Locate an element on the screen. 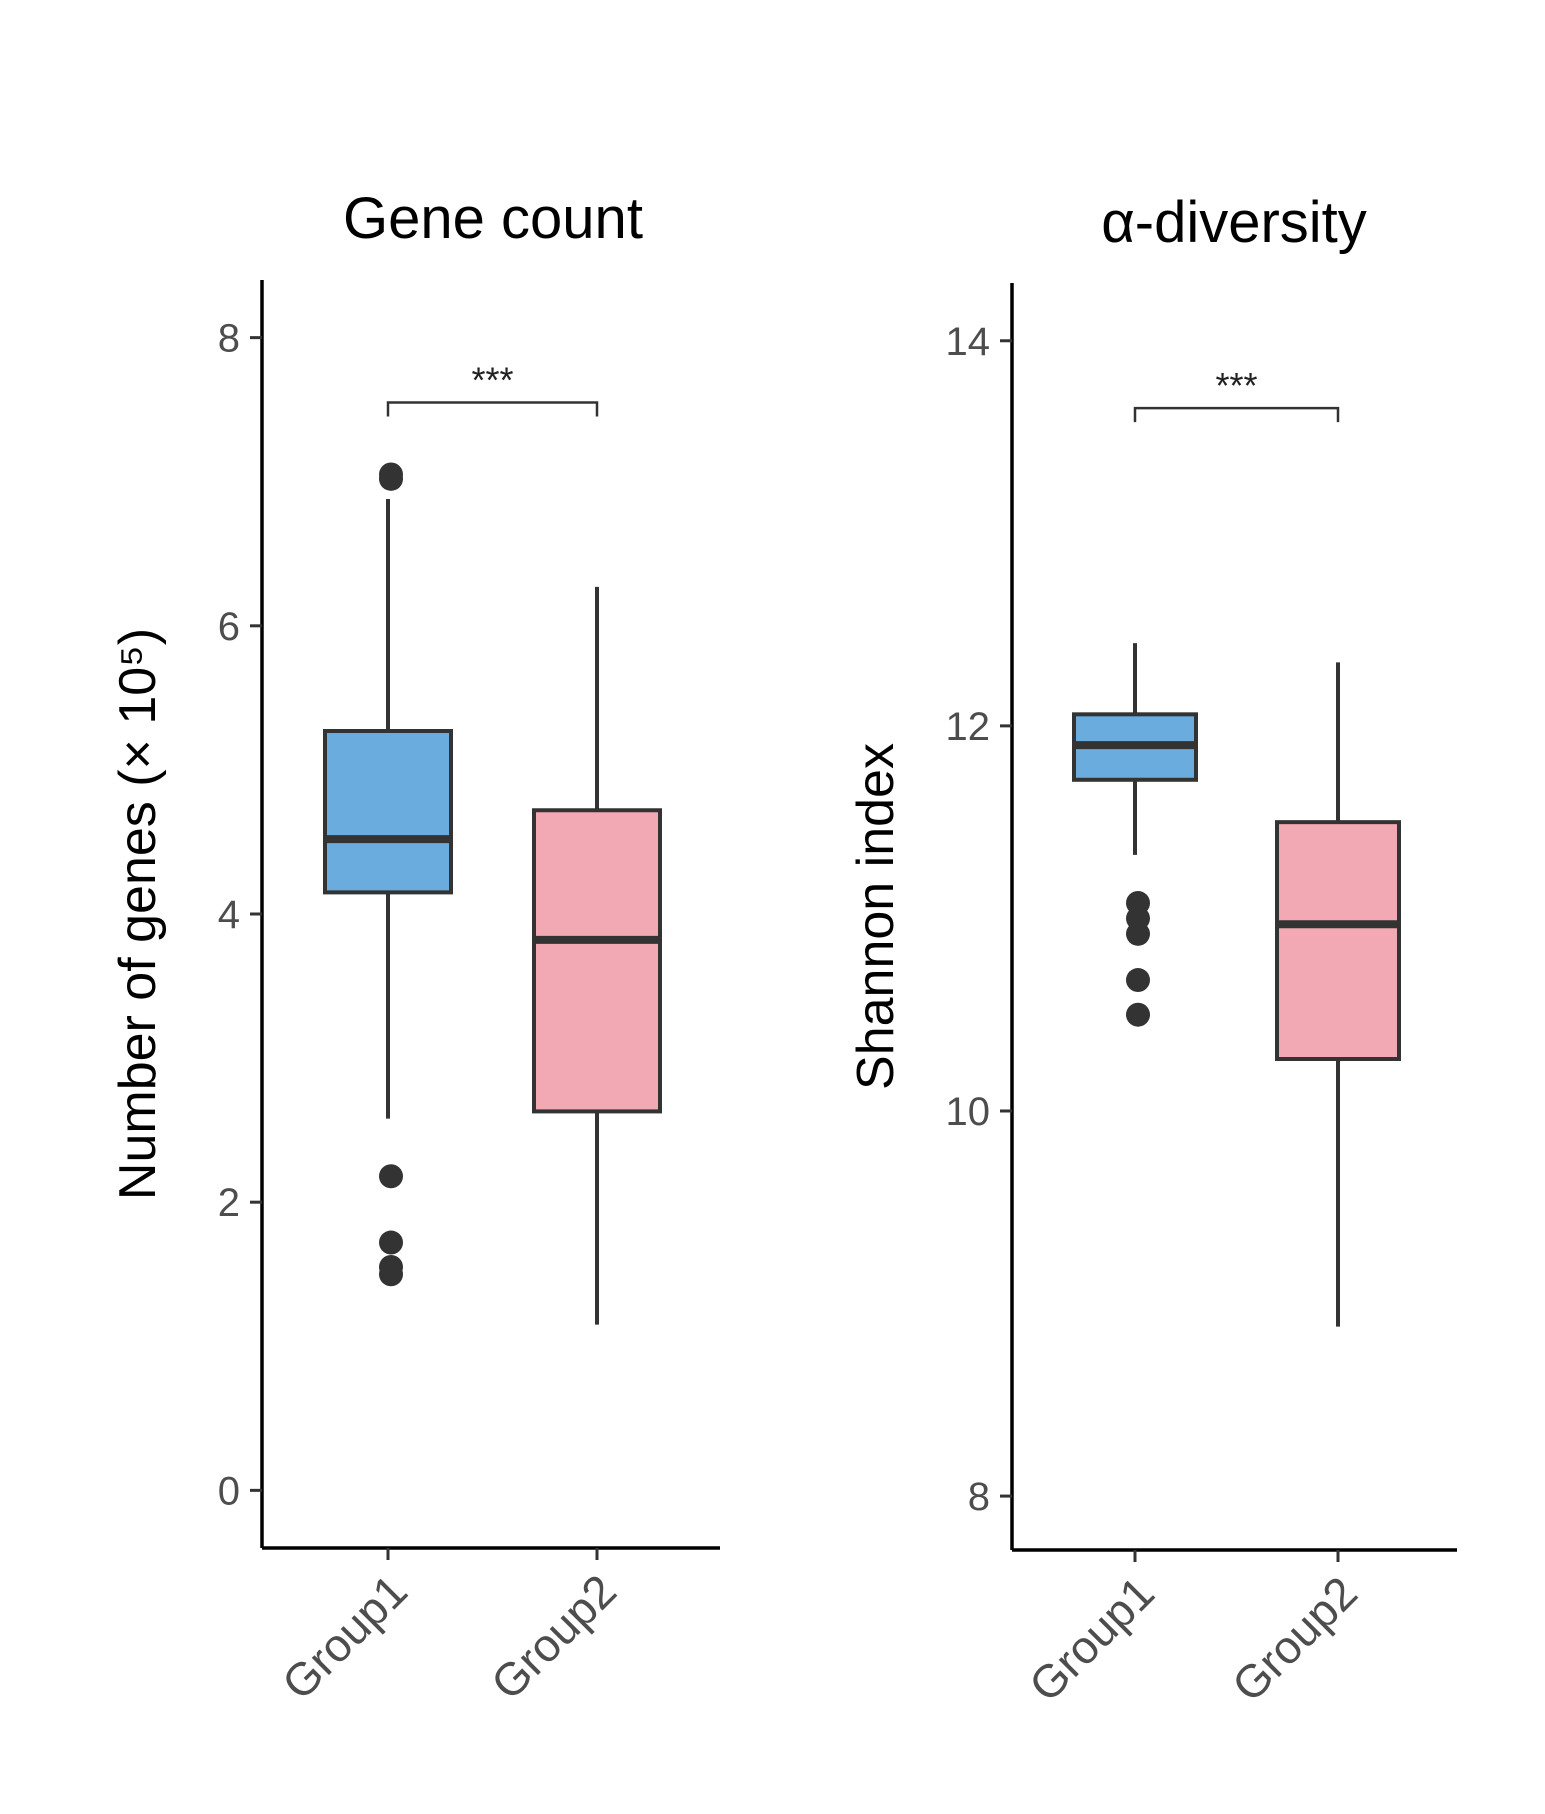 The width and height of the screenshot is (1545, 1814). y-tick-label: 6 is located at coordinates (229, 627).